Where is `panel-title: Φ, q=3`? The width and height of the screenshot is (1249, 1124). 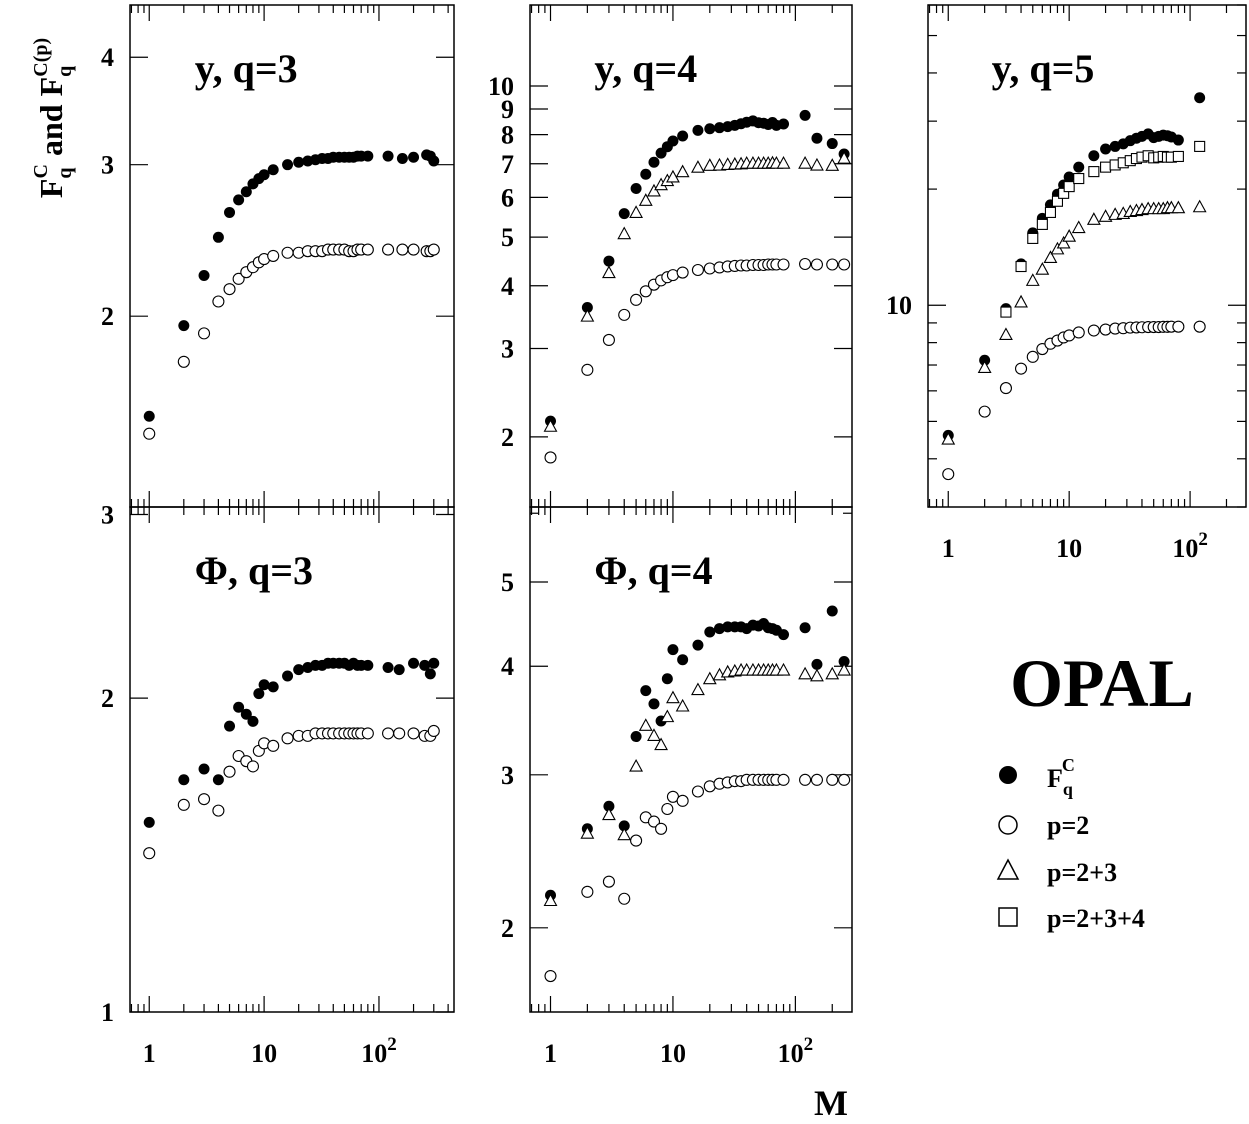 panel-title: Φ, q=3 is located at coordinates (254, 570).